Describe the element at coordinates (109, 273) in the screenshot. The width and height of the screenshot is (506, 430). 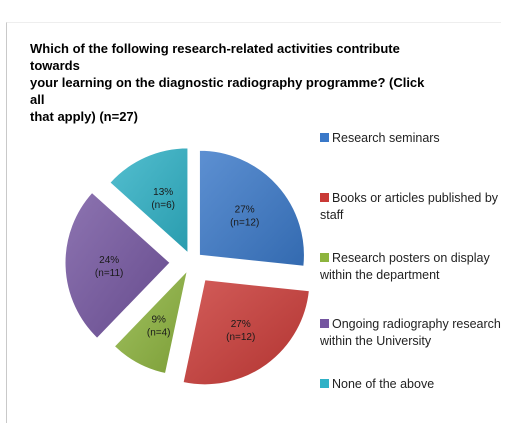
I see `slice-count-label: (n=11)` at that location.